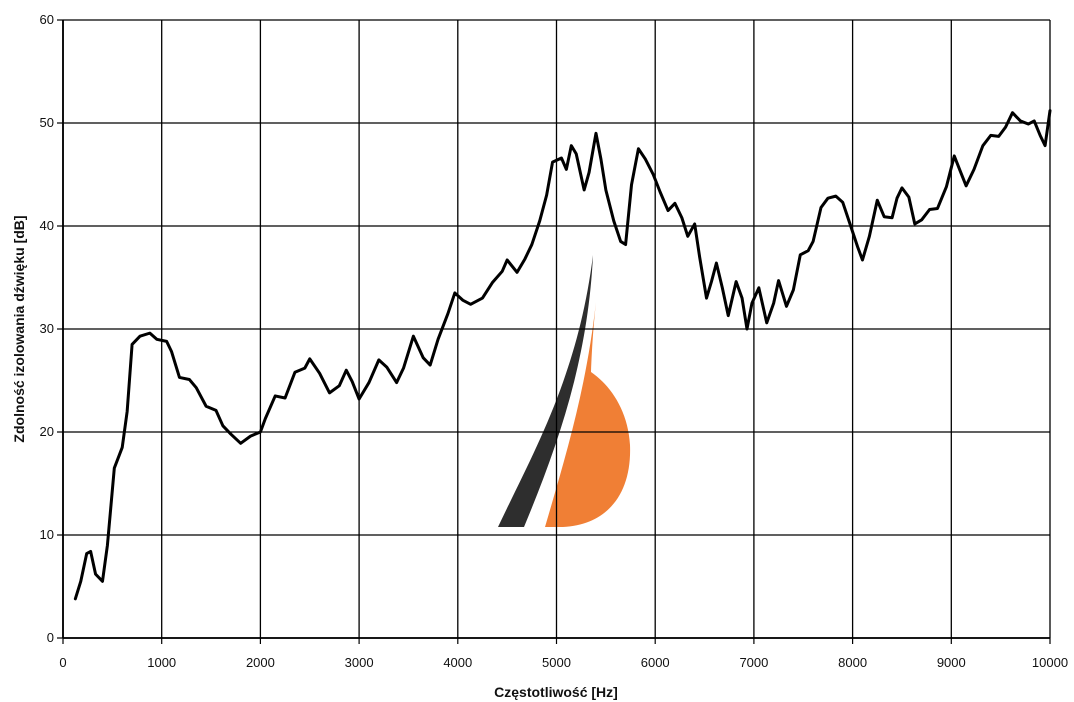 The width and height of the screenshot is (1074, 702). What do you see at coordinates (556, 692) in the screenshot?
I see `x-axis-title: Częstotliwość [Hz]` at bounding box center [556, 692].